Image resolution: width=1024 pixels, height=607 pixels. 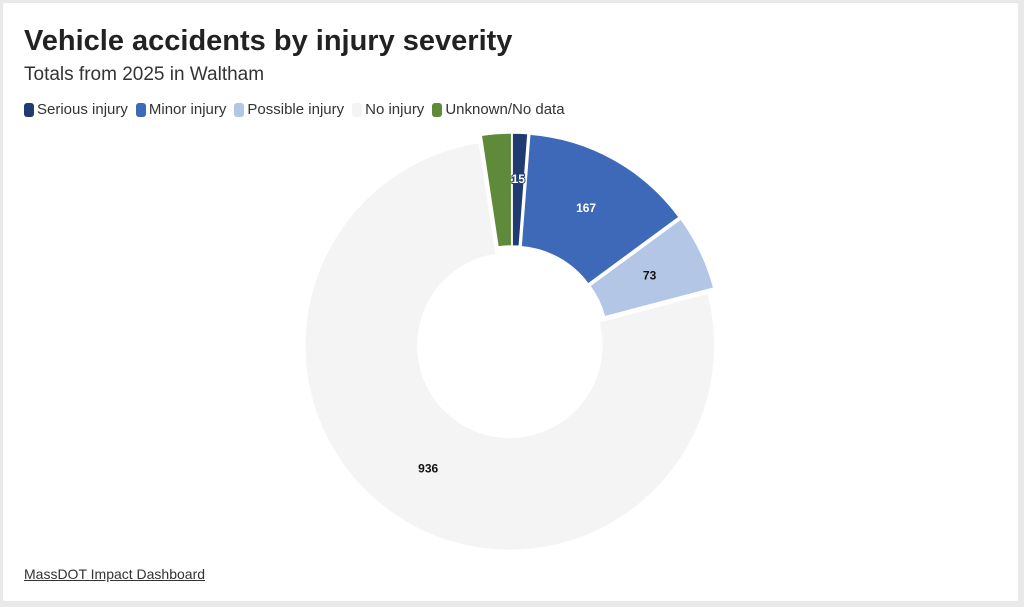 What do you see at coordinates (144, 74) in the screenshot?
I see `chart-subtitle: Totals from 2025 in Waltham` at bounding box center [144, 74].